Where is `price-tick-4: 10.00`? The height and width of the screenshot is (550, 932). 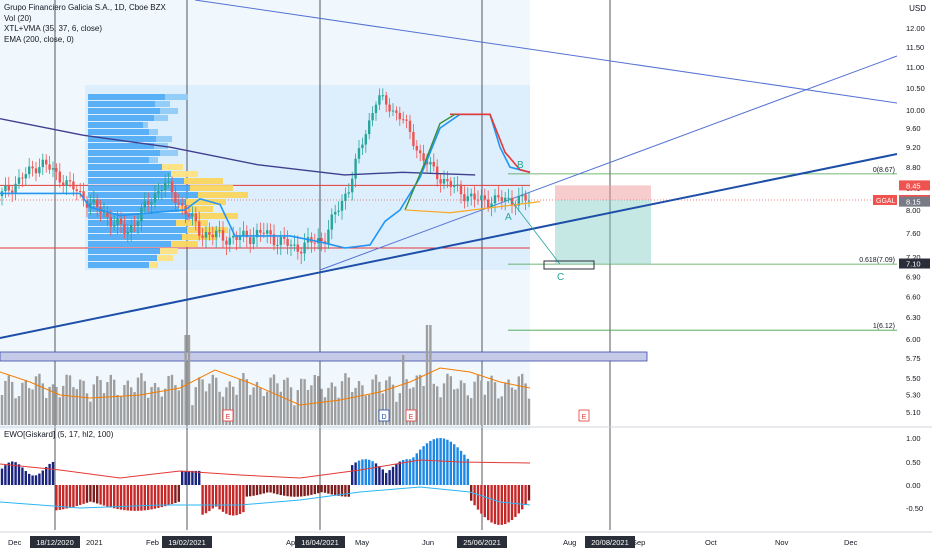
price-tick-4: 10.00 is located at coordinates (915, 110).